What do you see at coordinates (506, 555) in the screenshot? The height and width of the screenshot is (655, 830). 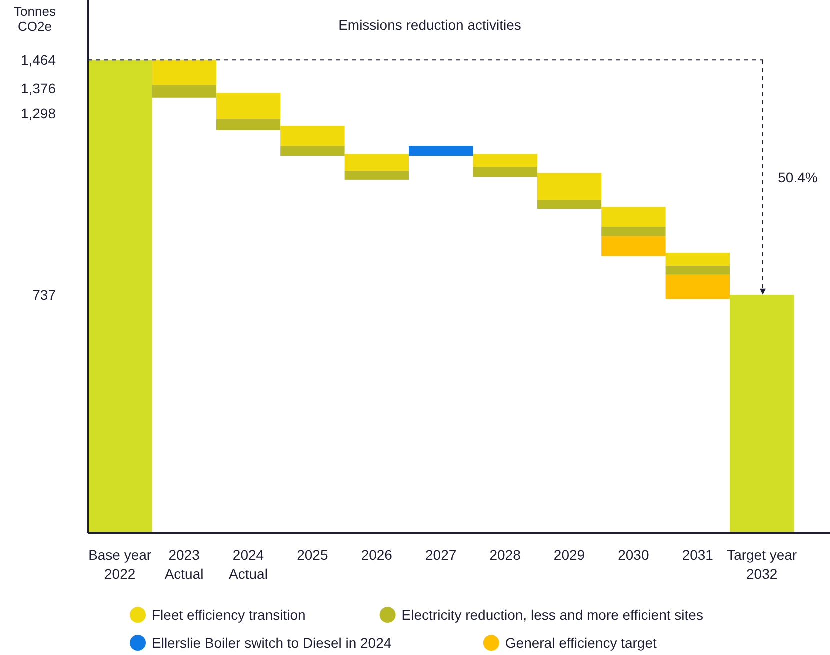 I see `x-tick-label: 2028` at bounding box center [506, 555].